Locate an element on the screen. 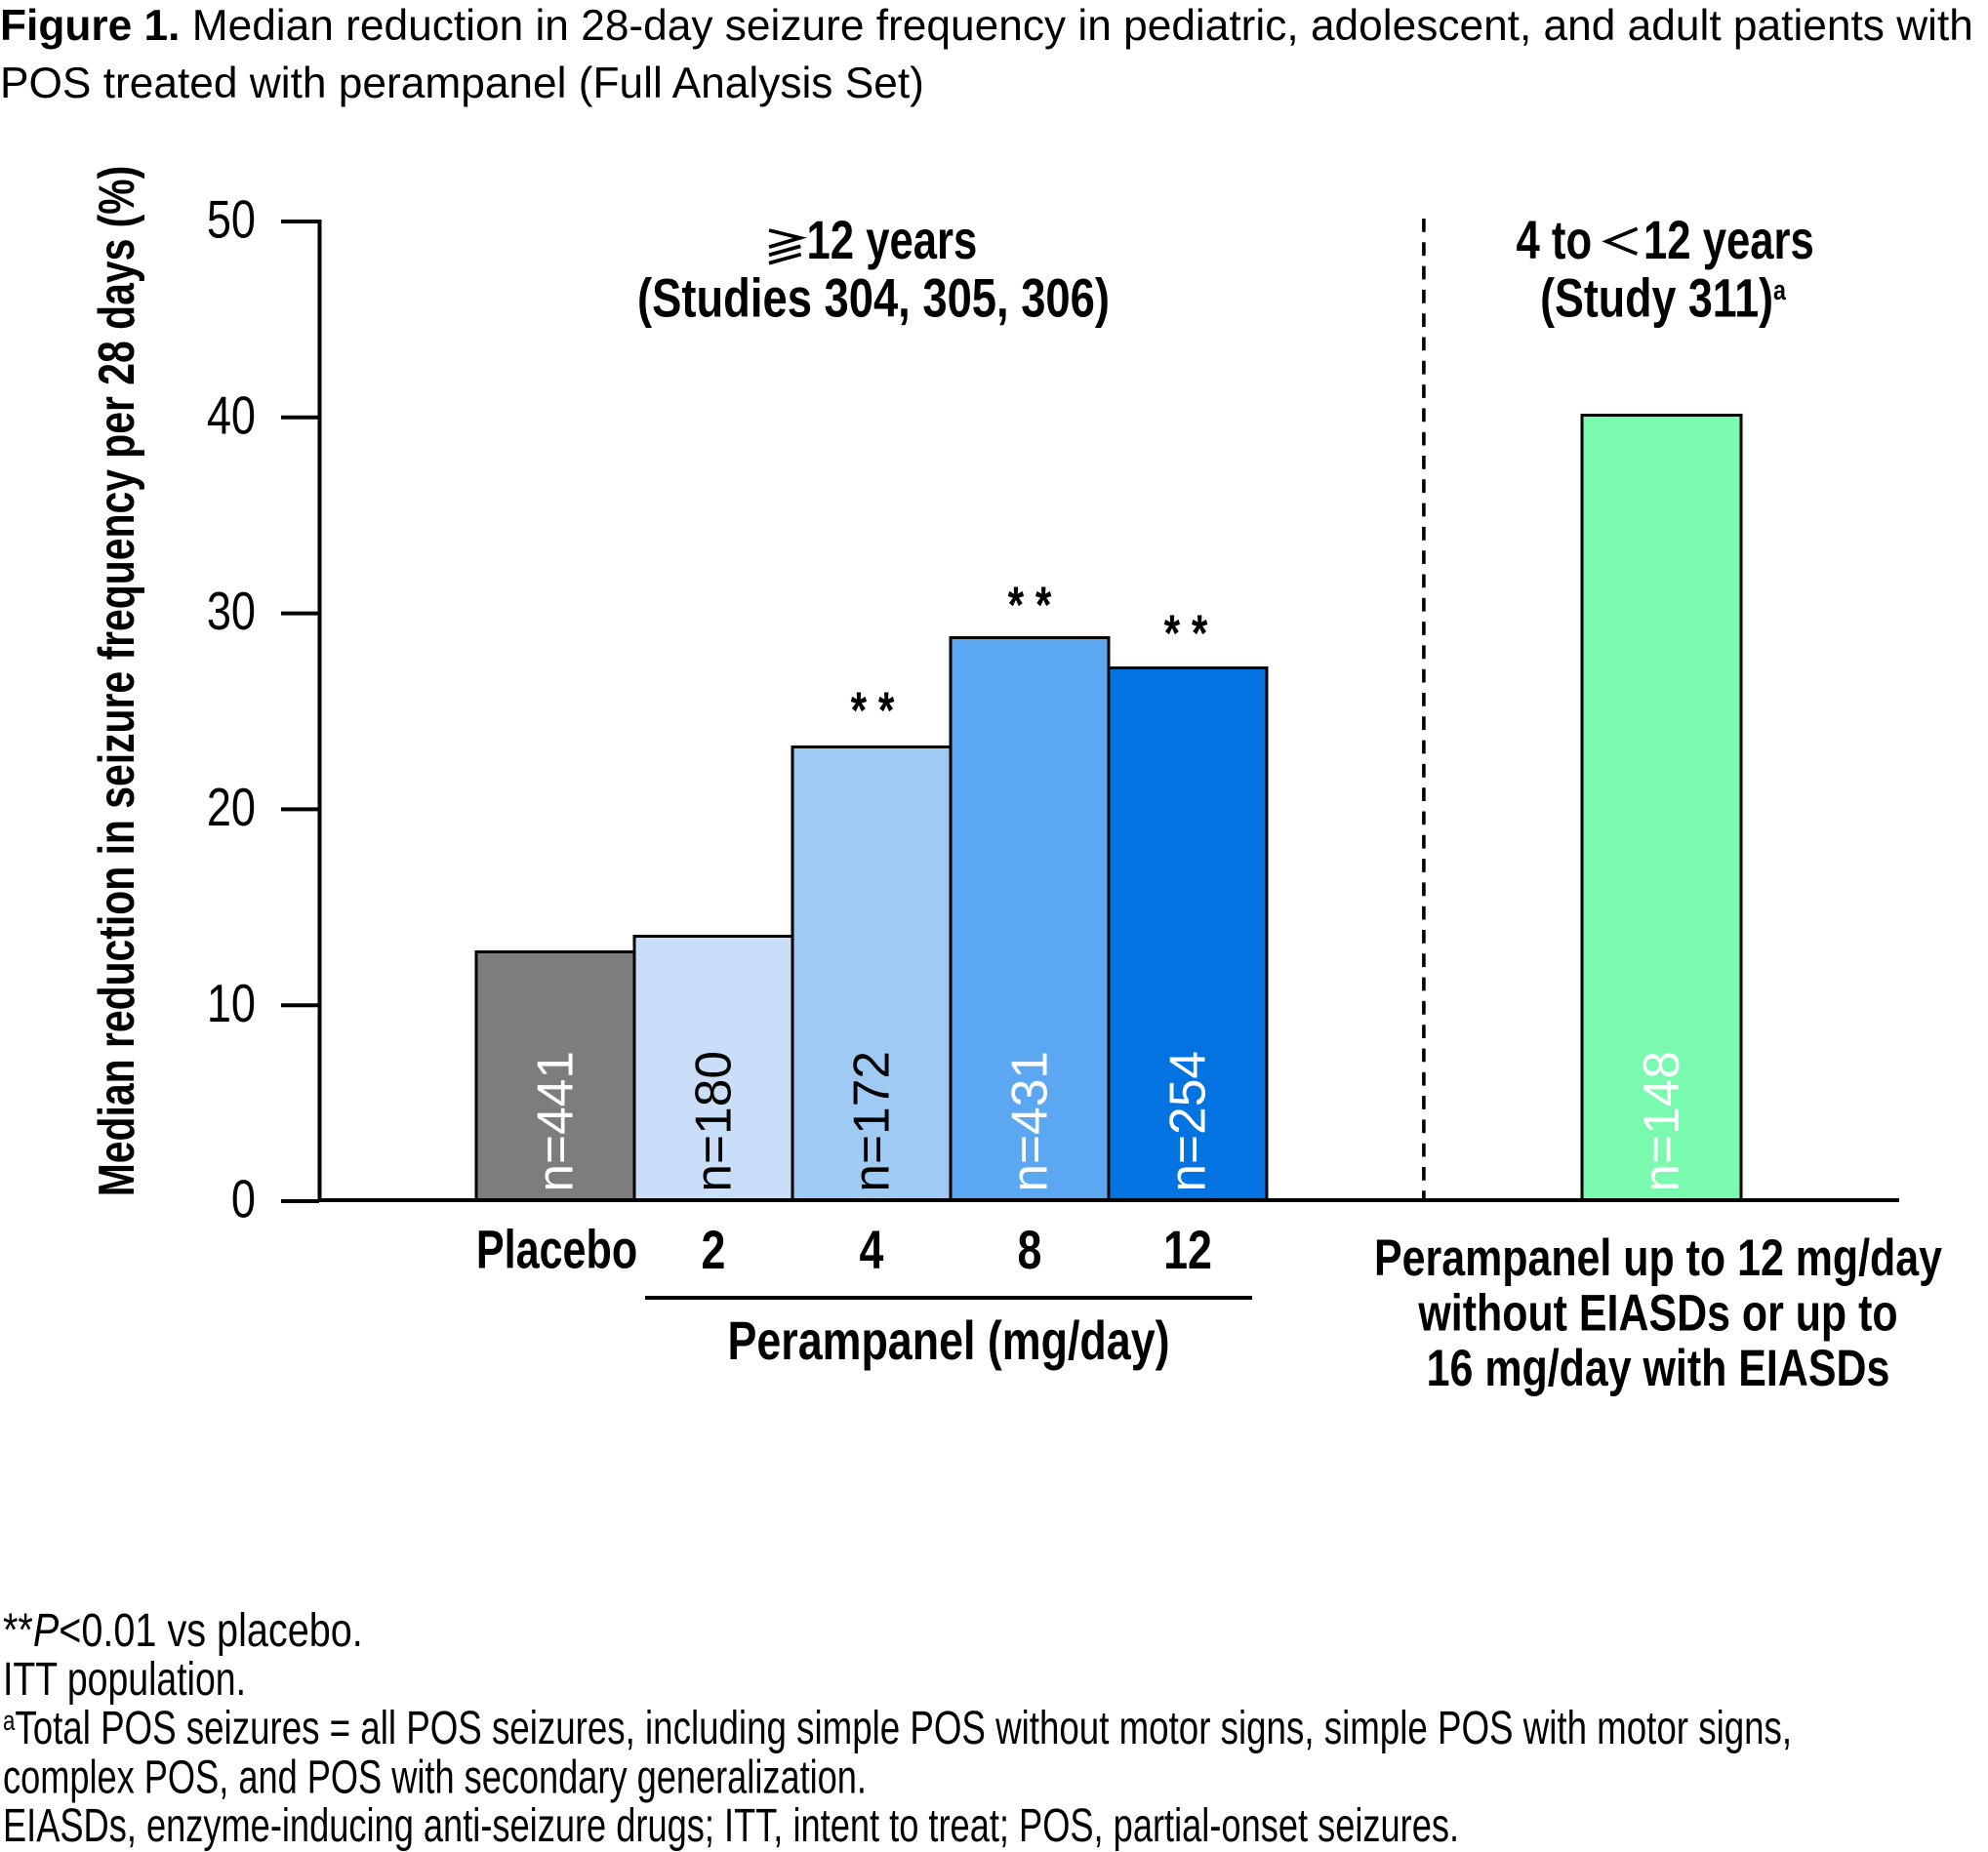  svg-text: n=254 is located at coordinates (1187, 1121).